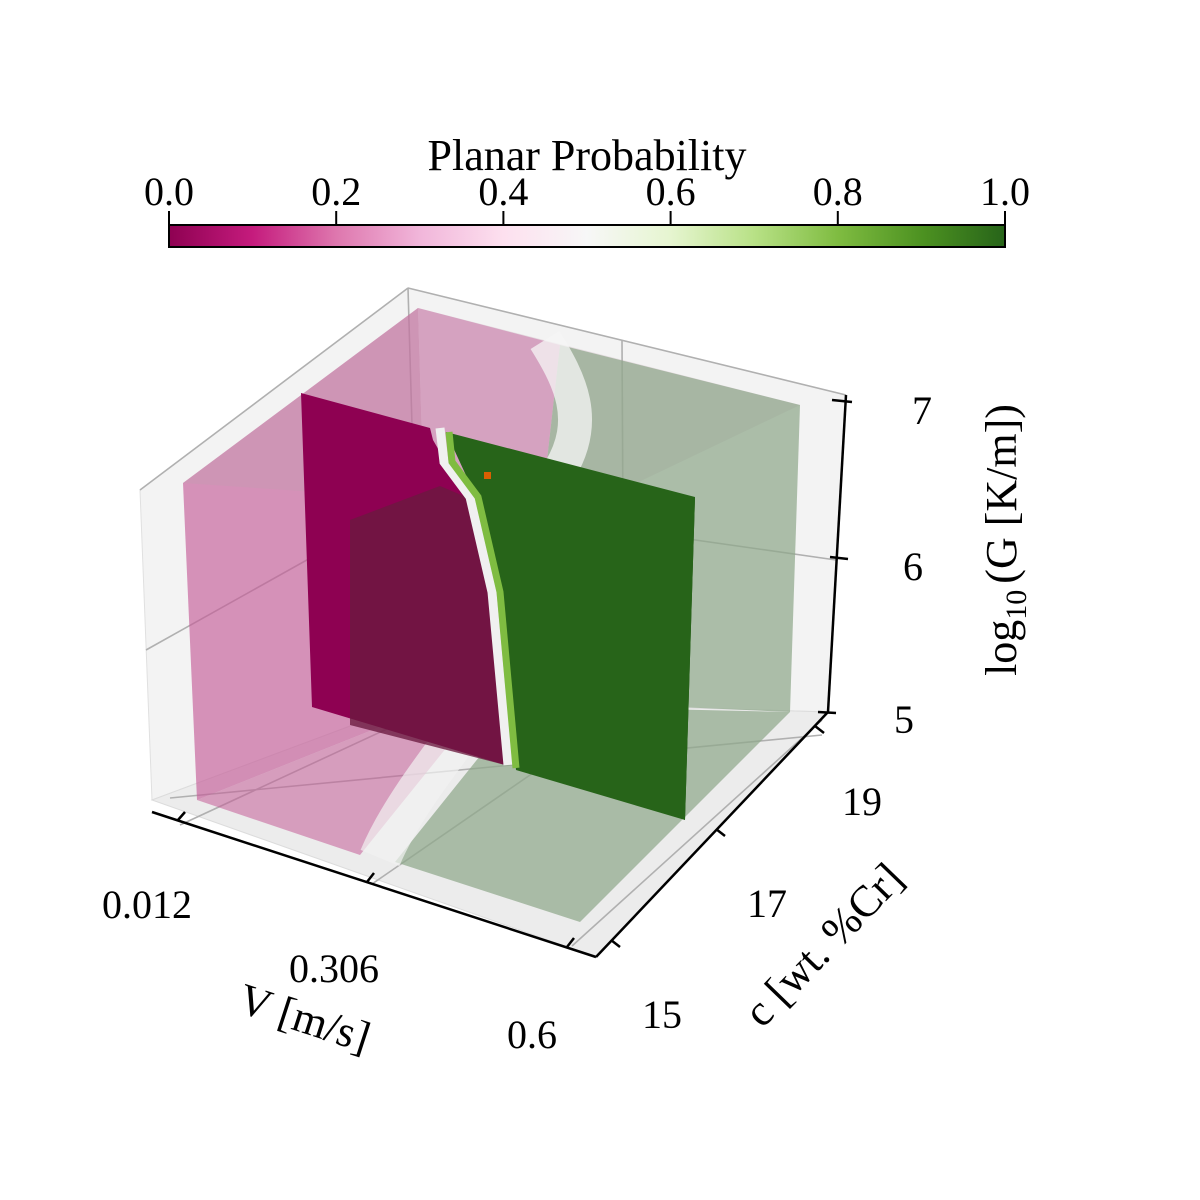  Describe the element at coordinates (503, 191) in the screenshot. I see `colorbar-tick-label-2: 0.4` at that location.